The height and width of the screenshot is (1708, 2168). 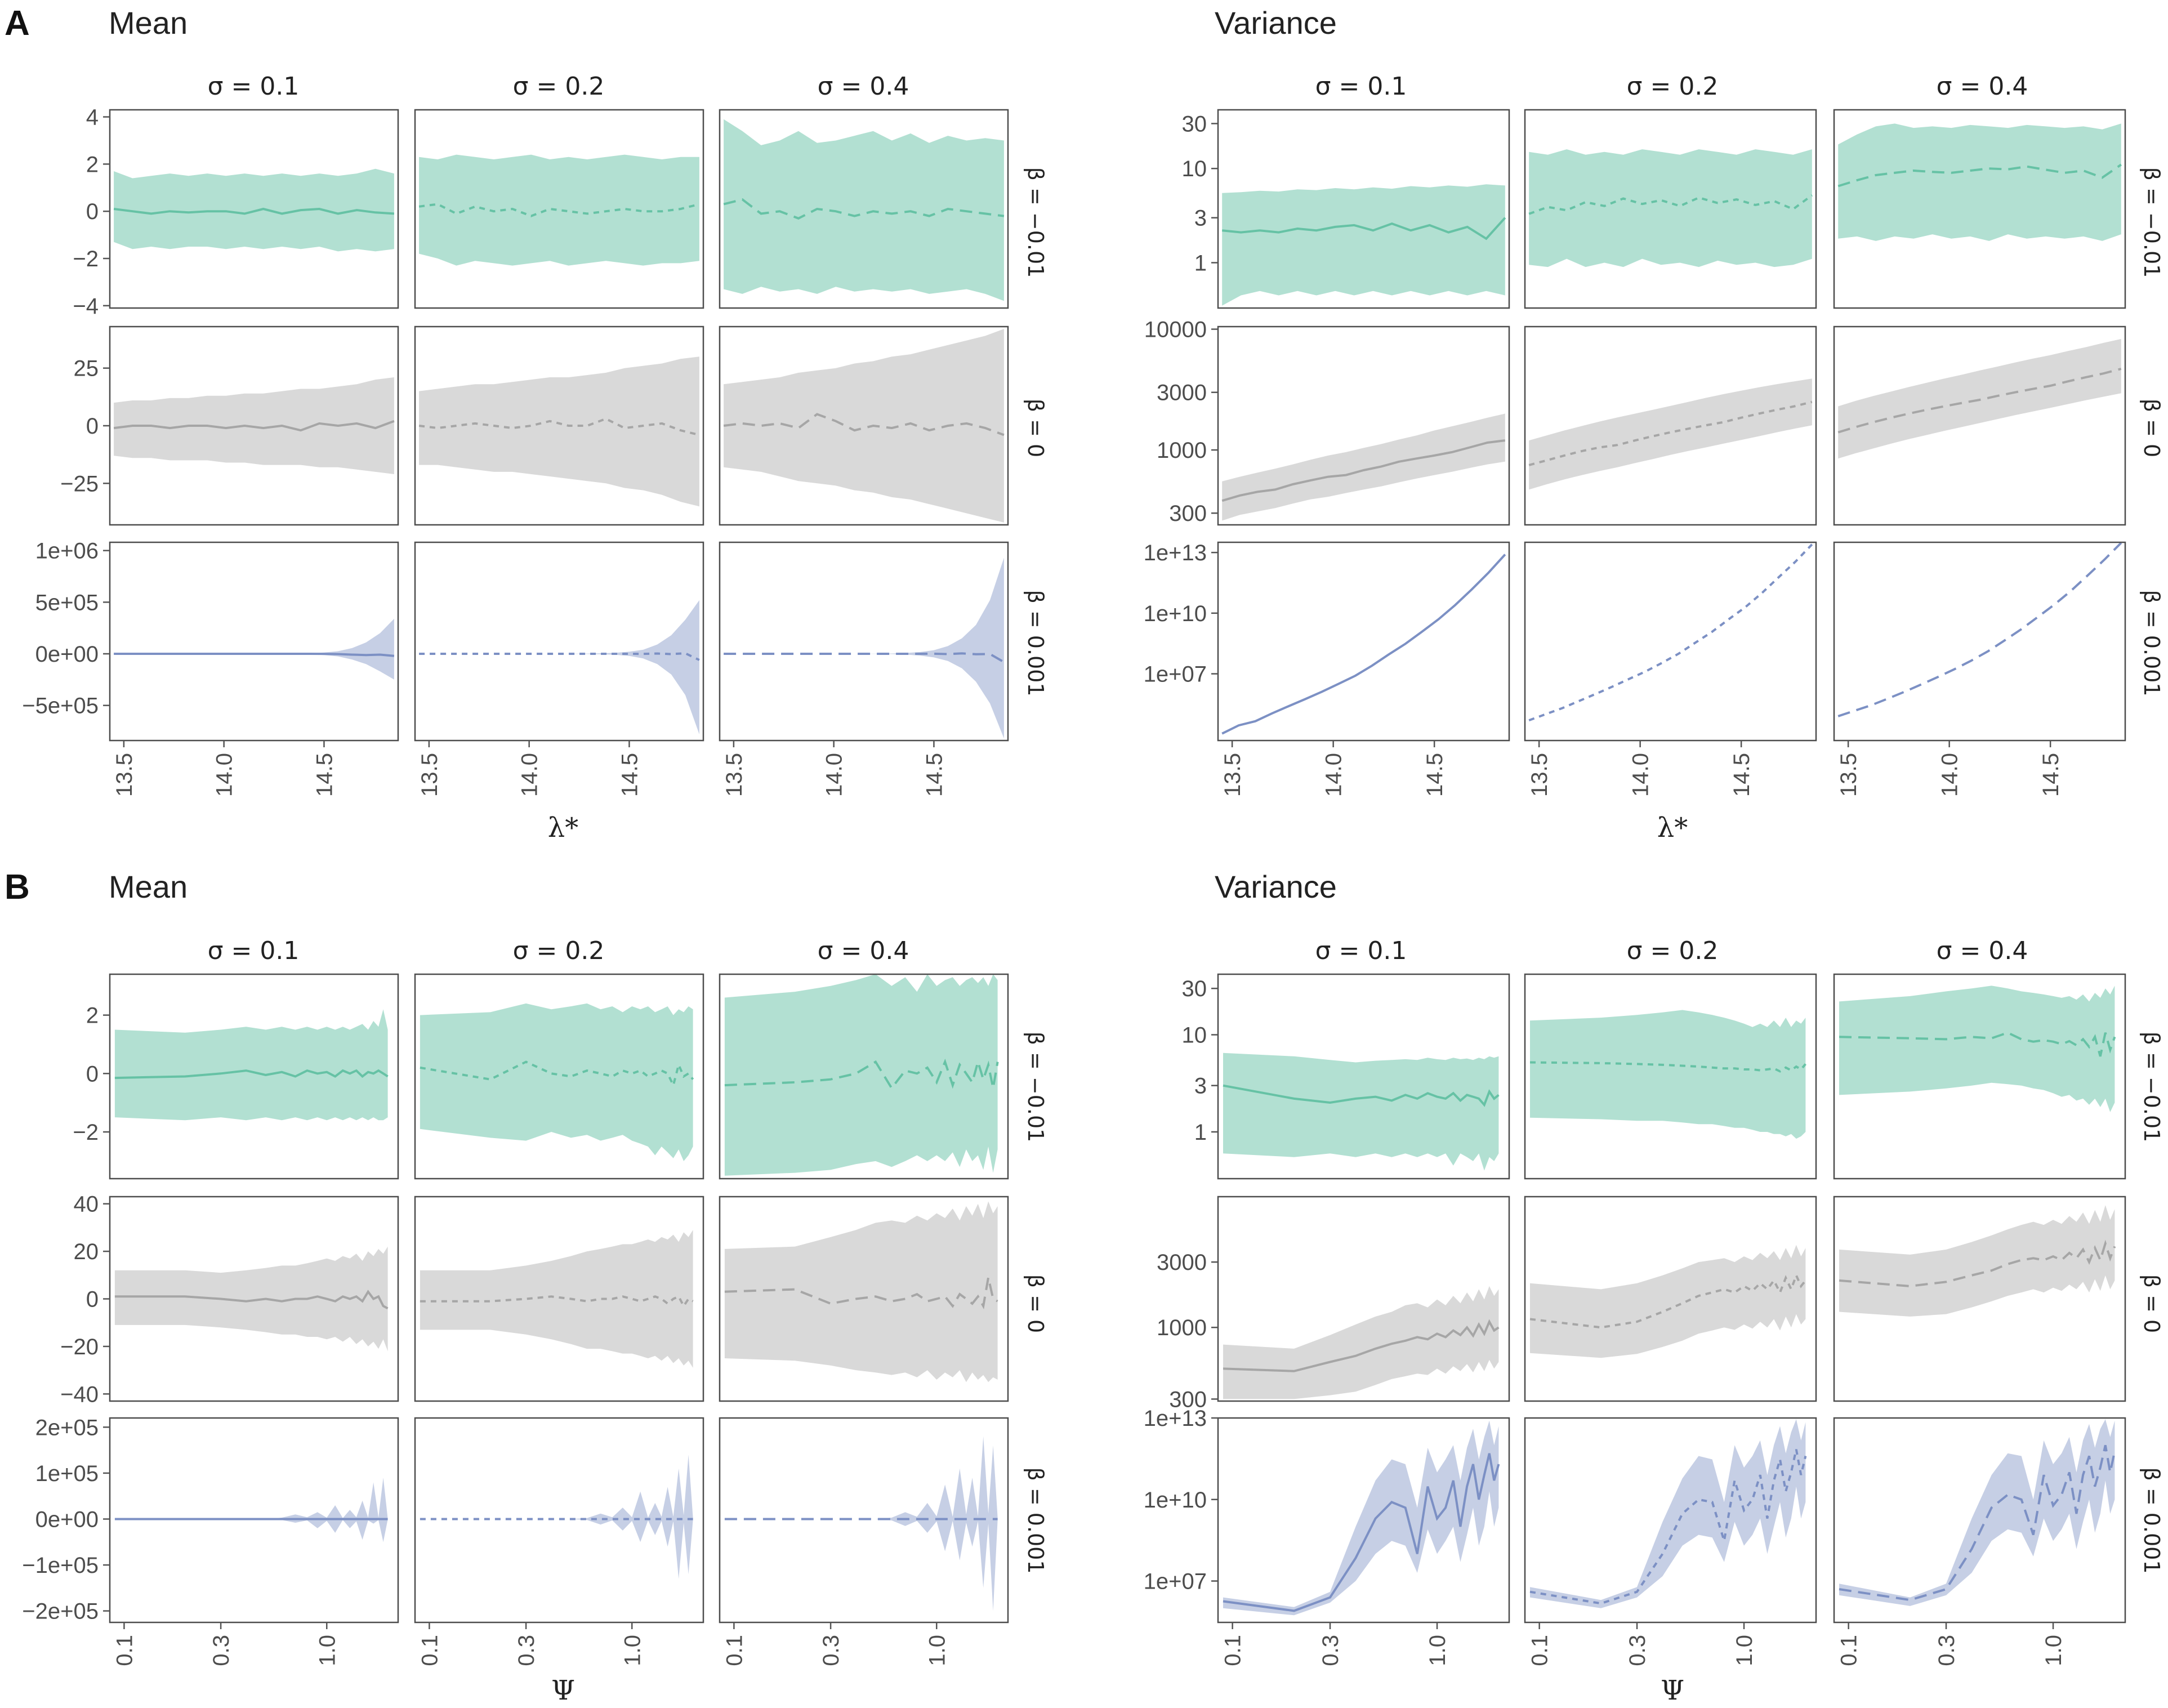 I want to click on y-tick-label: 2, so click(x=92, y=164).